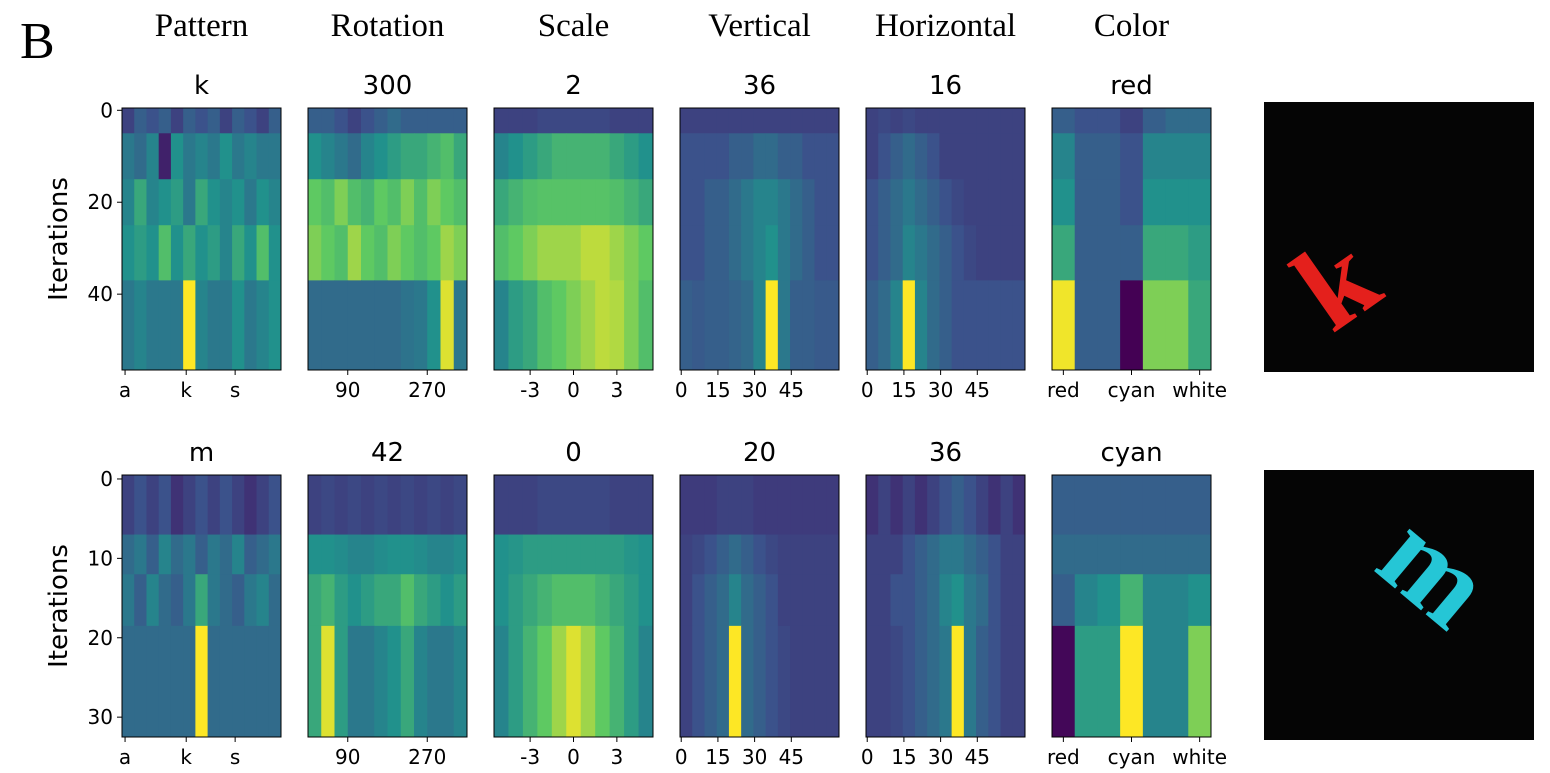  What do you see at coordinates (940, 390) in the screenshot?
I see `x-tick-label: 30` at bounding box center [940, 390].